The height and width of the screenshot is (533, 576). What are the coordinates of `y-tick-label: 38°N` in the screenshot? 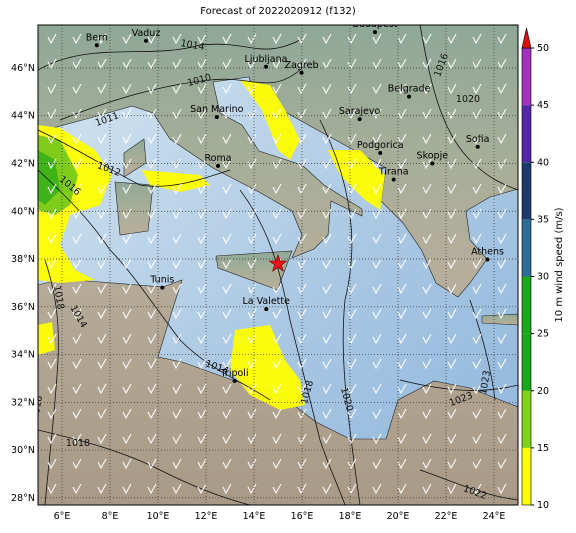 It's located at (23, 259).